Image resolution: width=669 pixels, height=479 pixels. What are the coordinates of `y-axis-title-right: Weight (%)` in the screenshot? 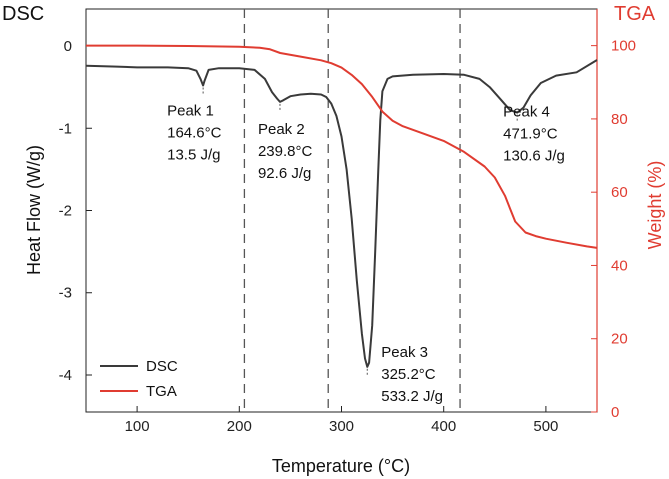 It's located at (655, 205).